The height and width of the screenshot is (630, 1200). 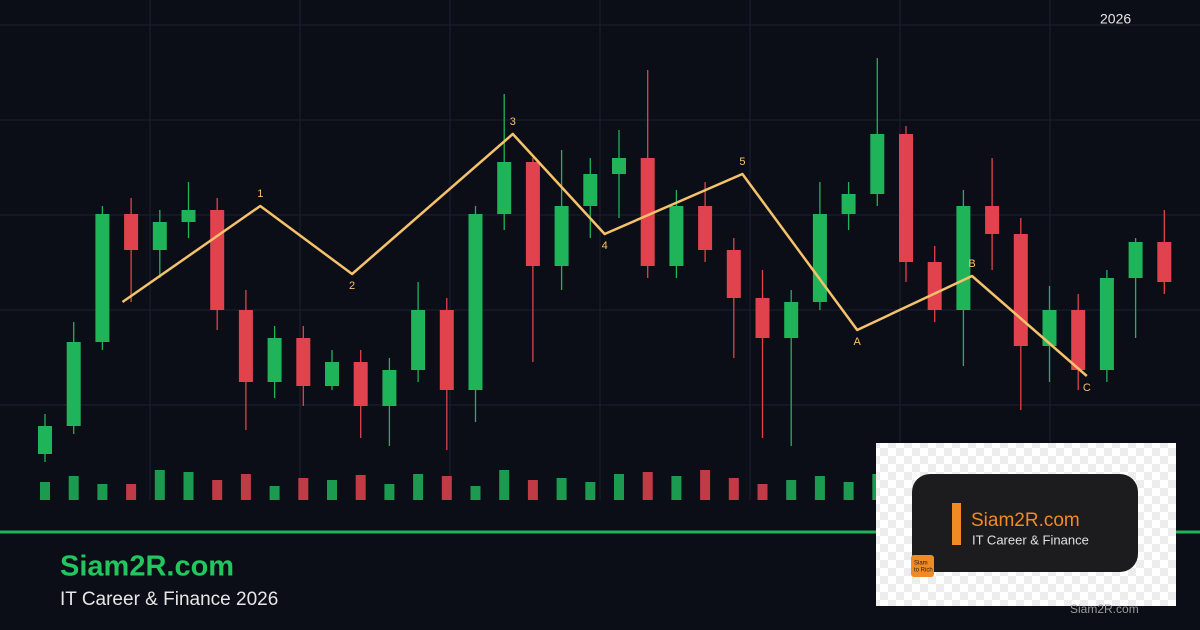 I want to click on wave-label: 1, so click(x=260, y=194).